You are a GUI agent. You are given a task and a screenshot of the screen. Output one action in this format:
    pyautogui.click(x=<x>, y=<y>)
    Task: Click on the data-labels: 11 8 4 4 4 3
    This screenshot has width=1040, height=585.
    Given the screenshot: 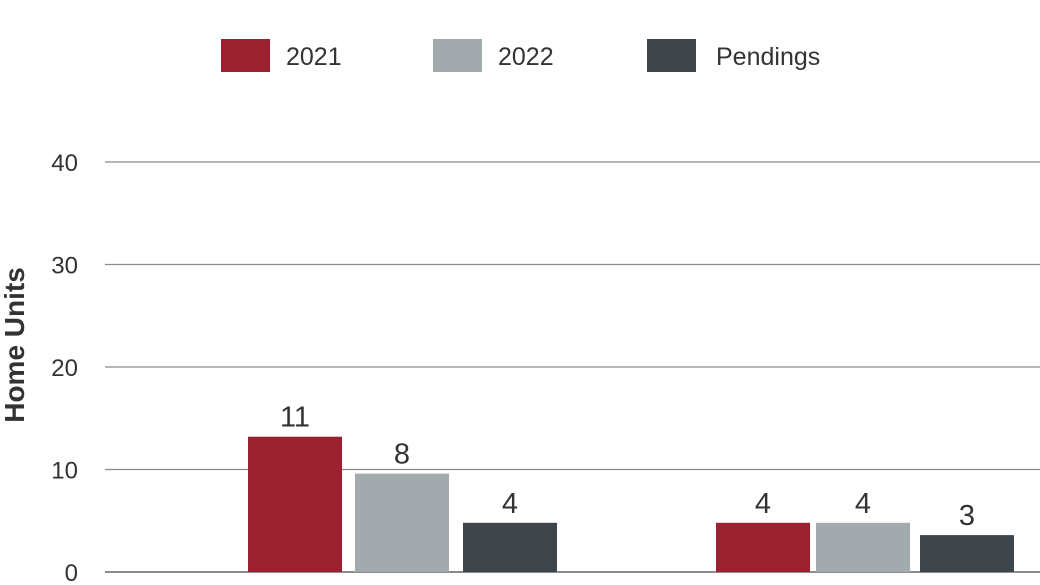 What is the action you would take?
    pyautogui.click(x=627, y=467)
    